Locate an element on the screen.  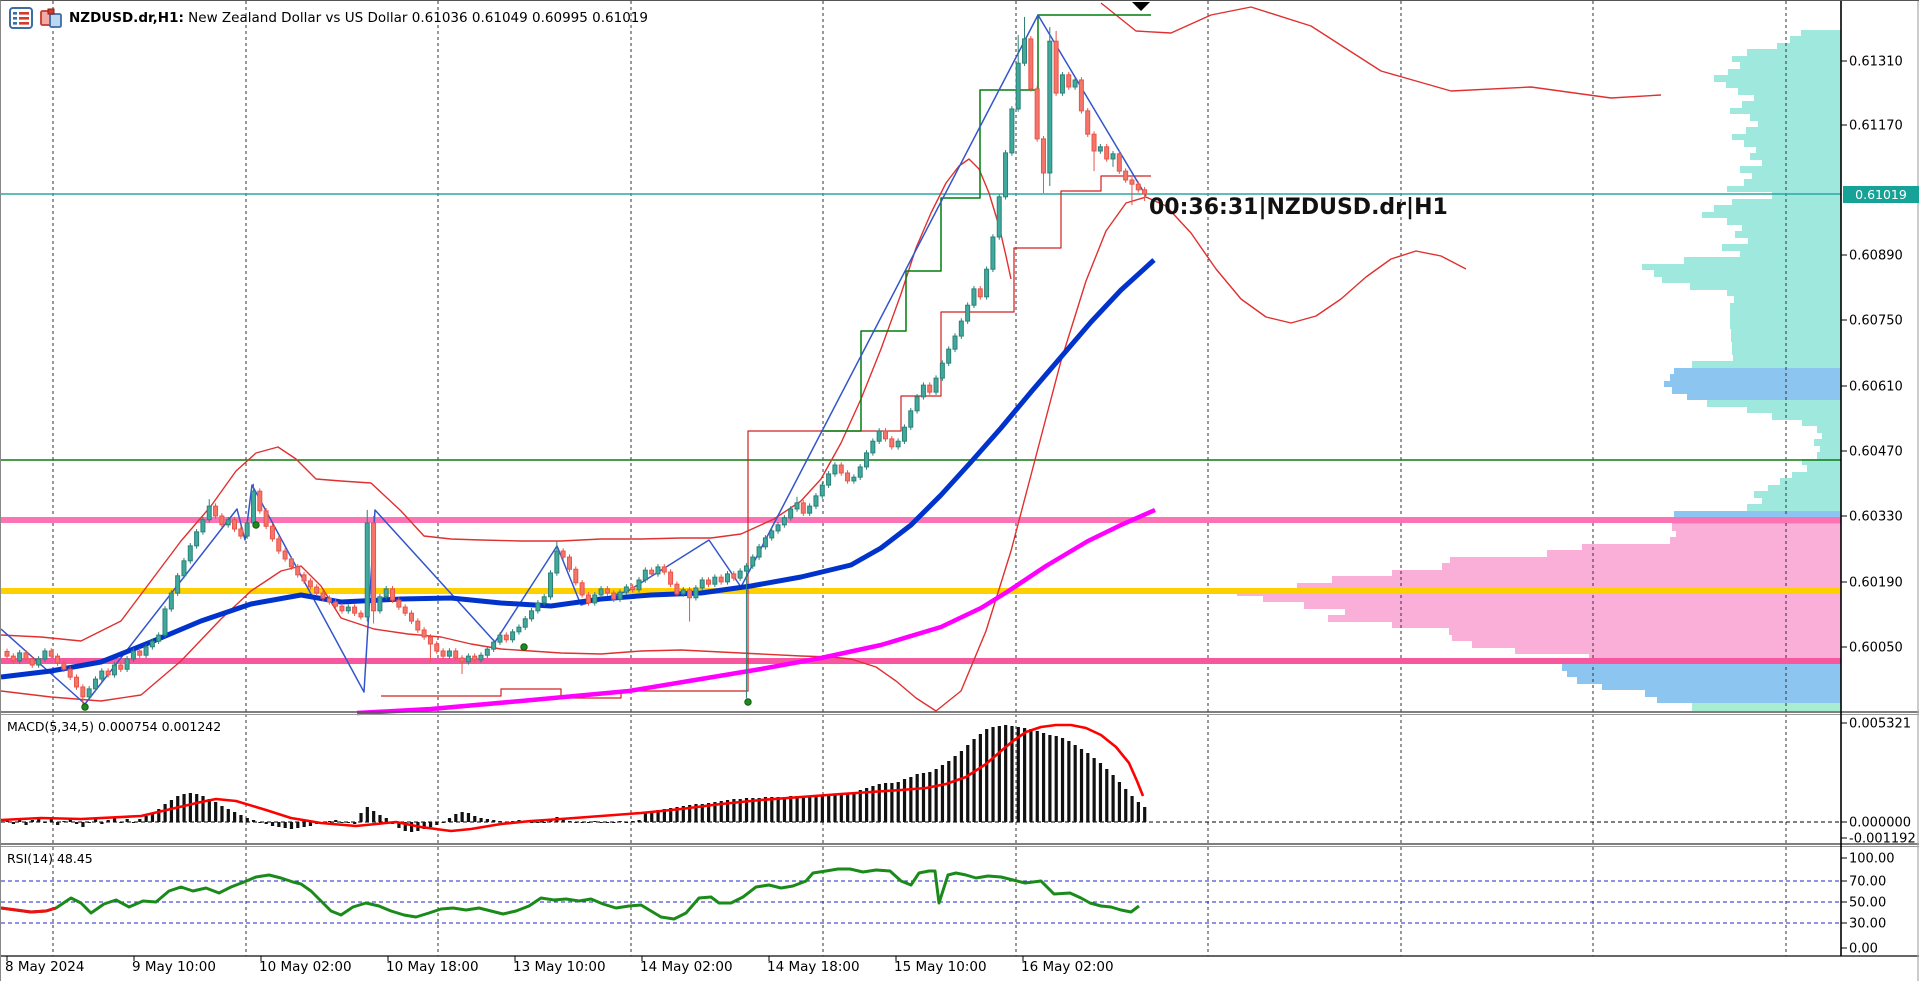
svg-text: 0.60470 is located at coordinates (1876, 452).